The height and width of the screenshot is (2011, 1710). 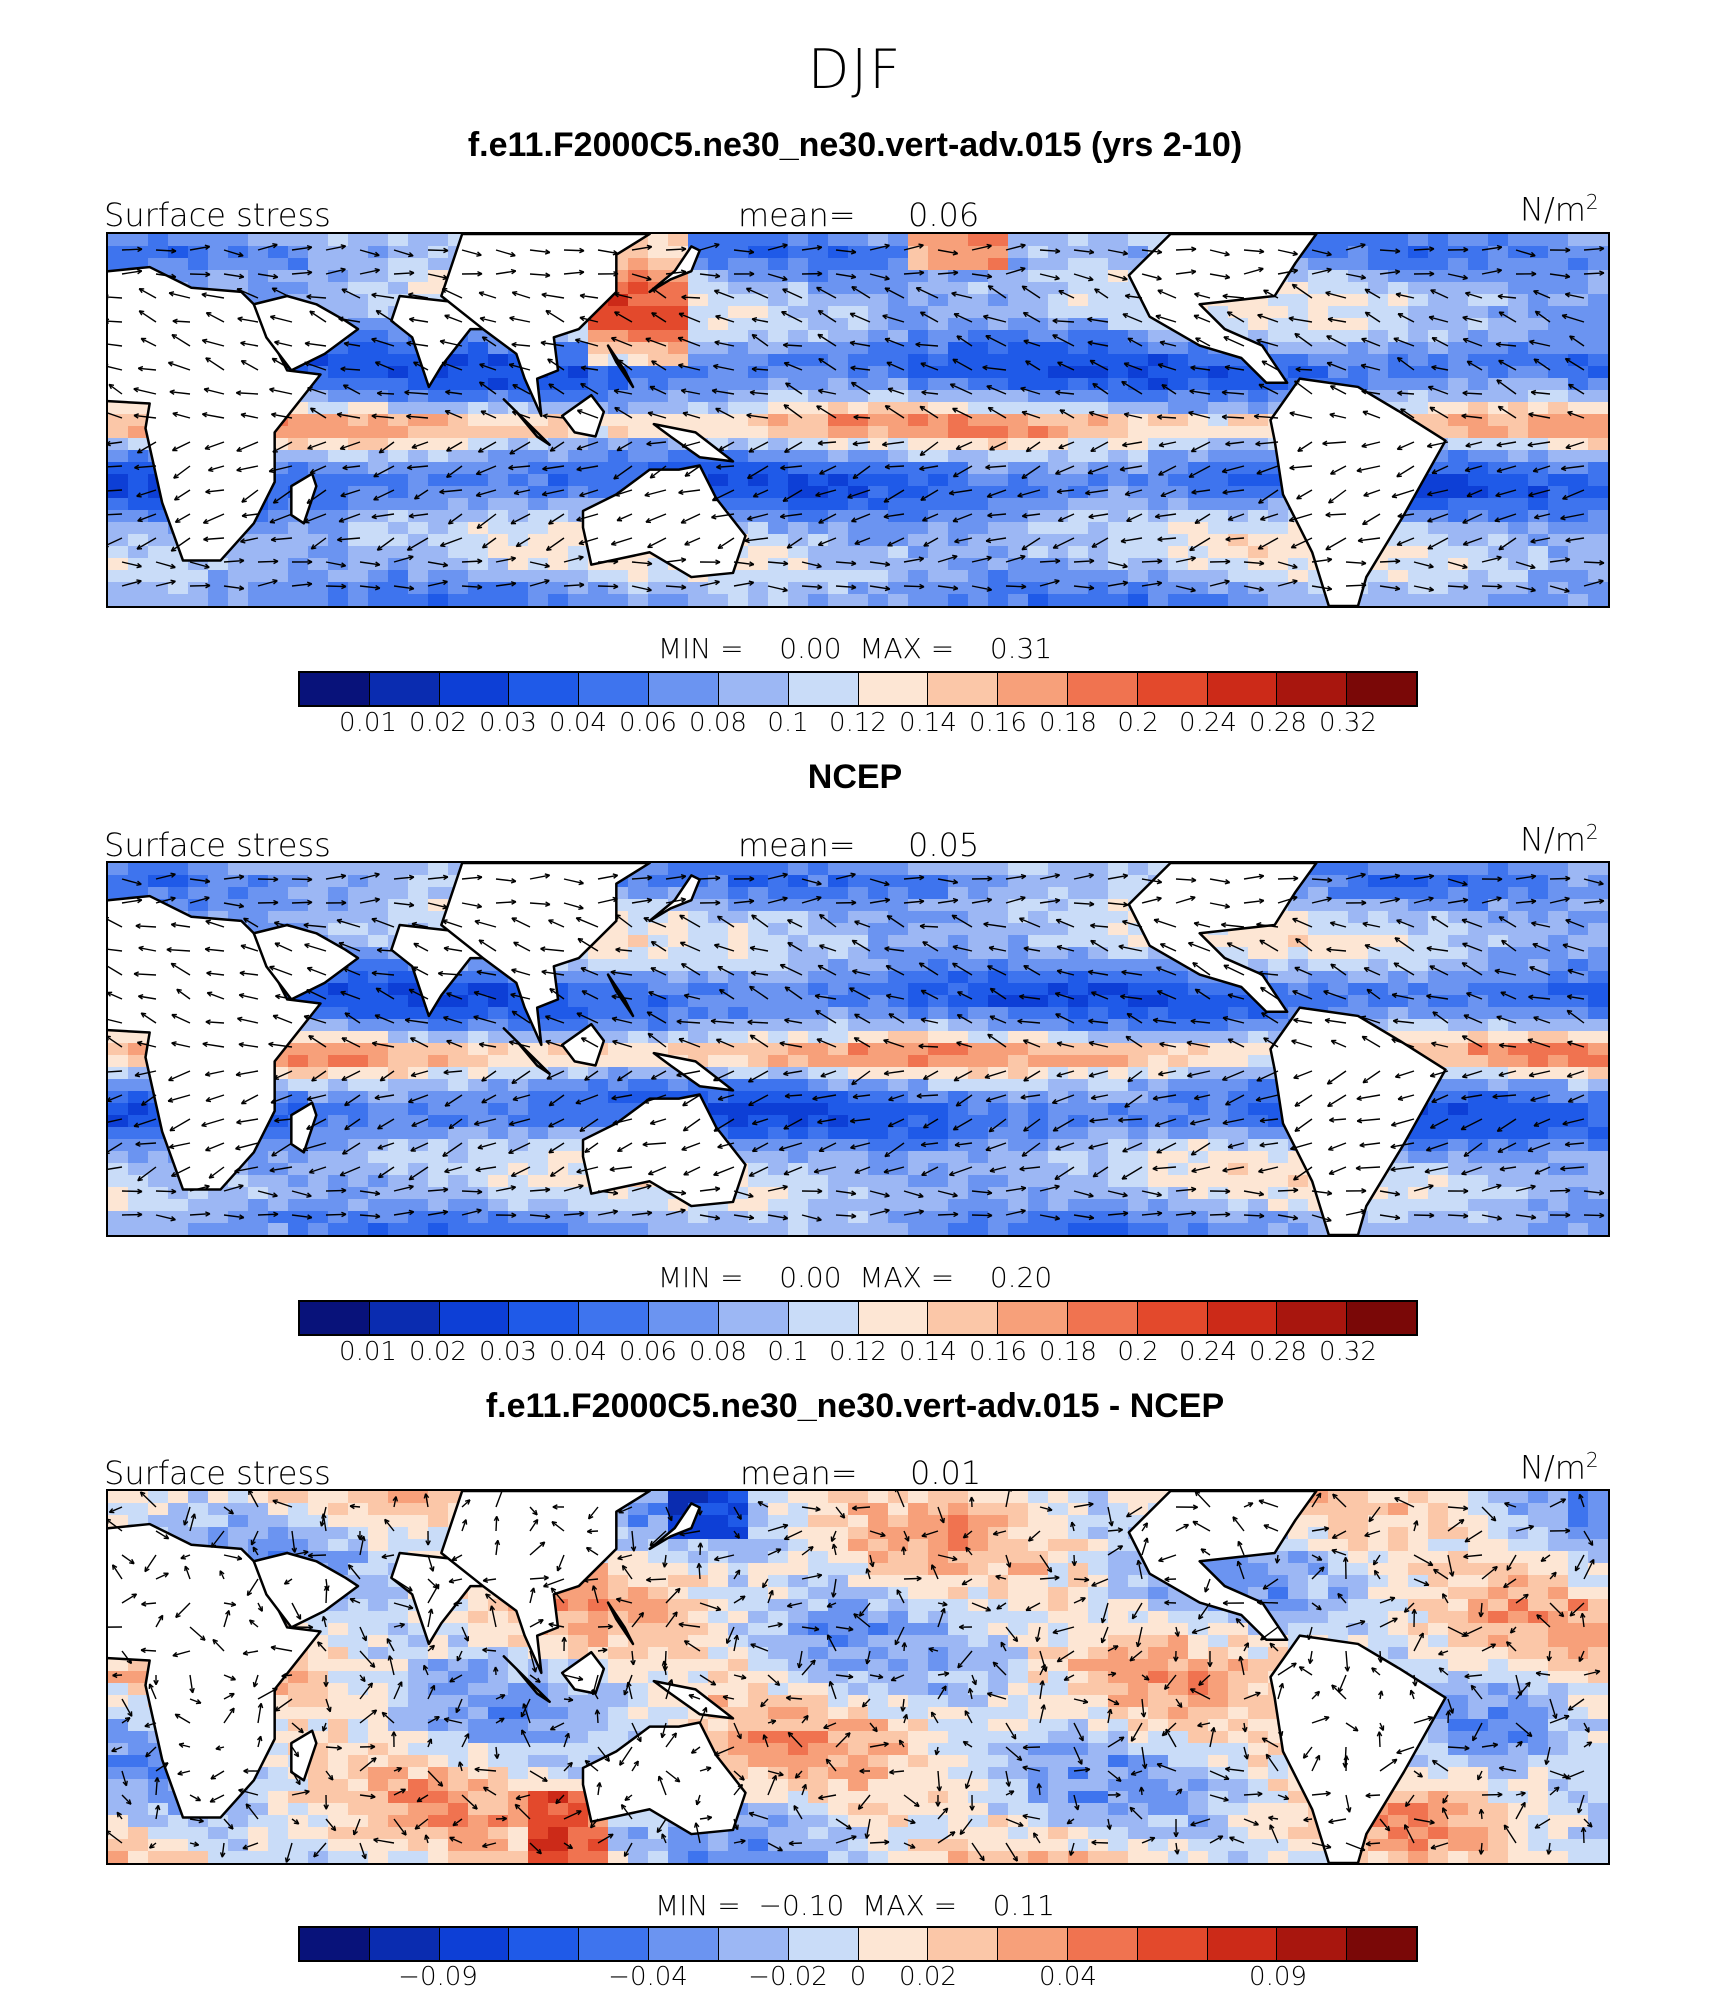 I want to click on panel-1-field-label: Surface stress, so click(x=217, y=215).